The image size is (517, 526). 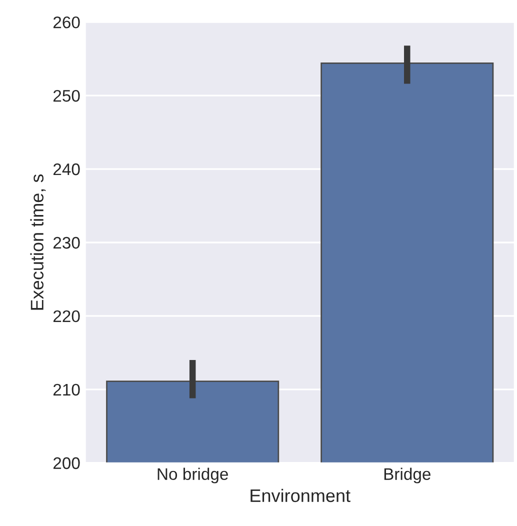 What do you see at coordinates (300, 495) in the screenshot?
I see `x-axis-title: Environment` at bounding box center [300, 495].